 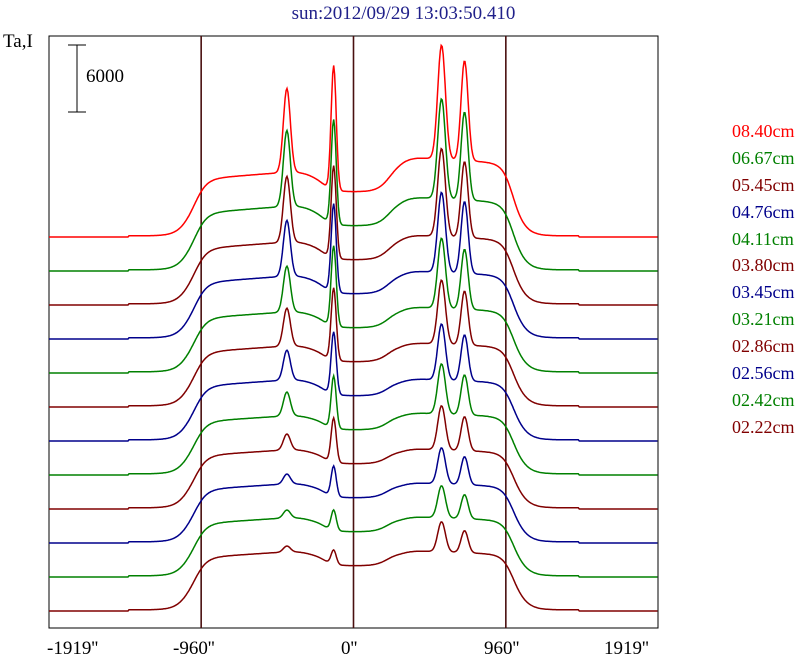 I want to click on x-tick-label: -960'', so click(x=194, y=648).